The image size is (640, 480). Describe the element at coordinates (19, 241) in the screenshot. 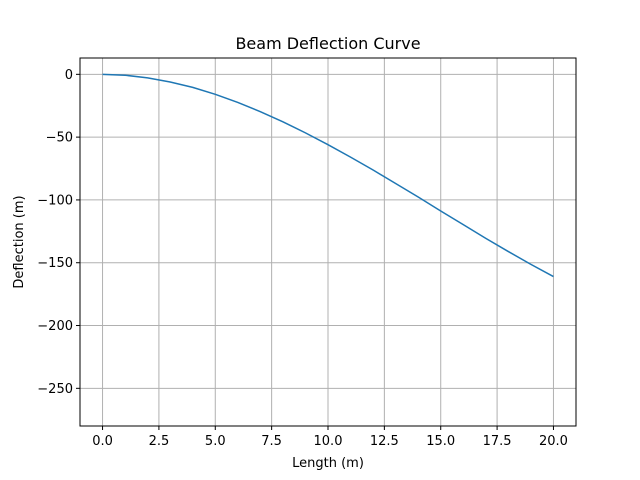

I see `y-axis-label: Deflection (m)` at that location.